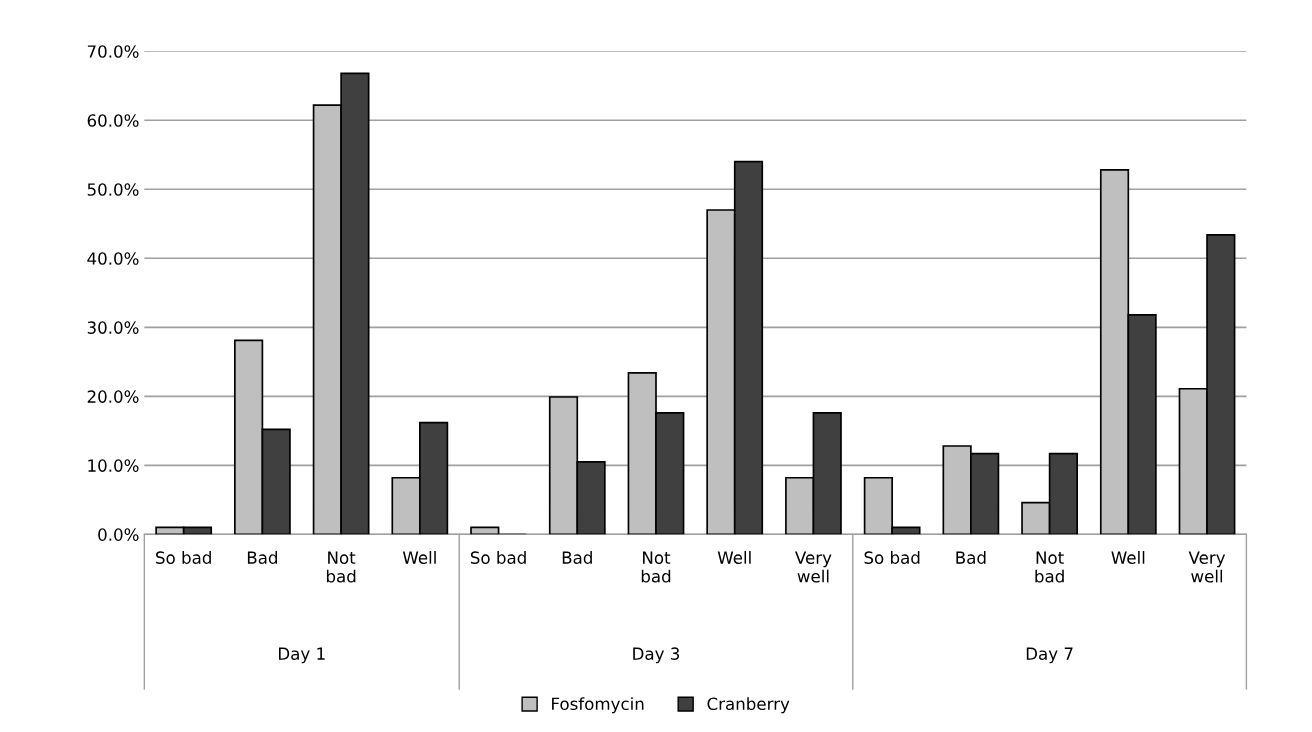 This screenshot has height=732, width=1312. What do you see at coordinates (118, 534) in the screenshot?
I see `y-tick-label: 0.0%` at bounding box center [118, 534].